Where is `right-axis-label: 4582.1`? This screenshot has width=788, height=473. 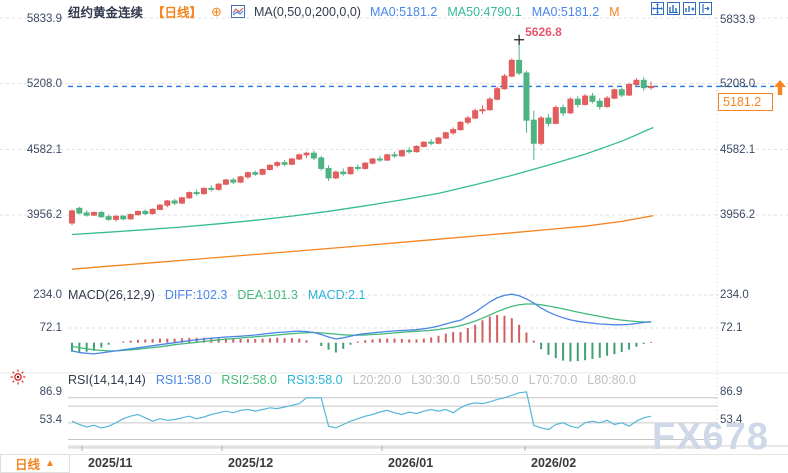 right-axis-label: 4582.1 is located at coordinates (738, 150).